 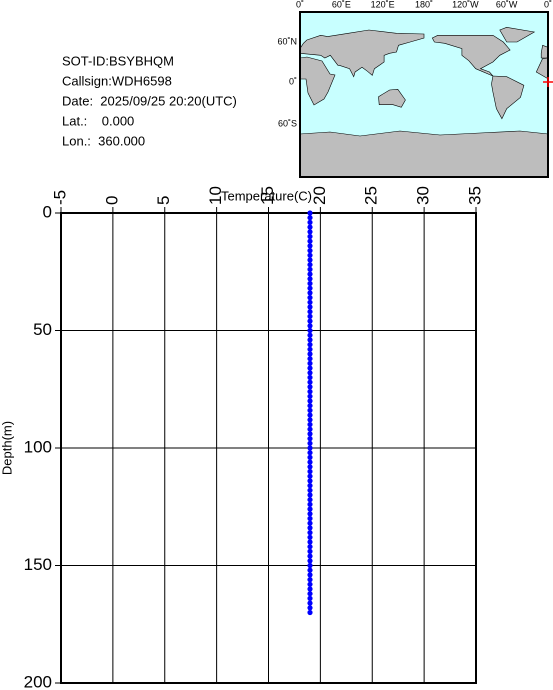 I want to click on y-axis-title: Depth(m), so click(x=7, y=448).